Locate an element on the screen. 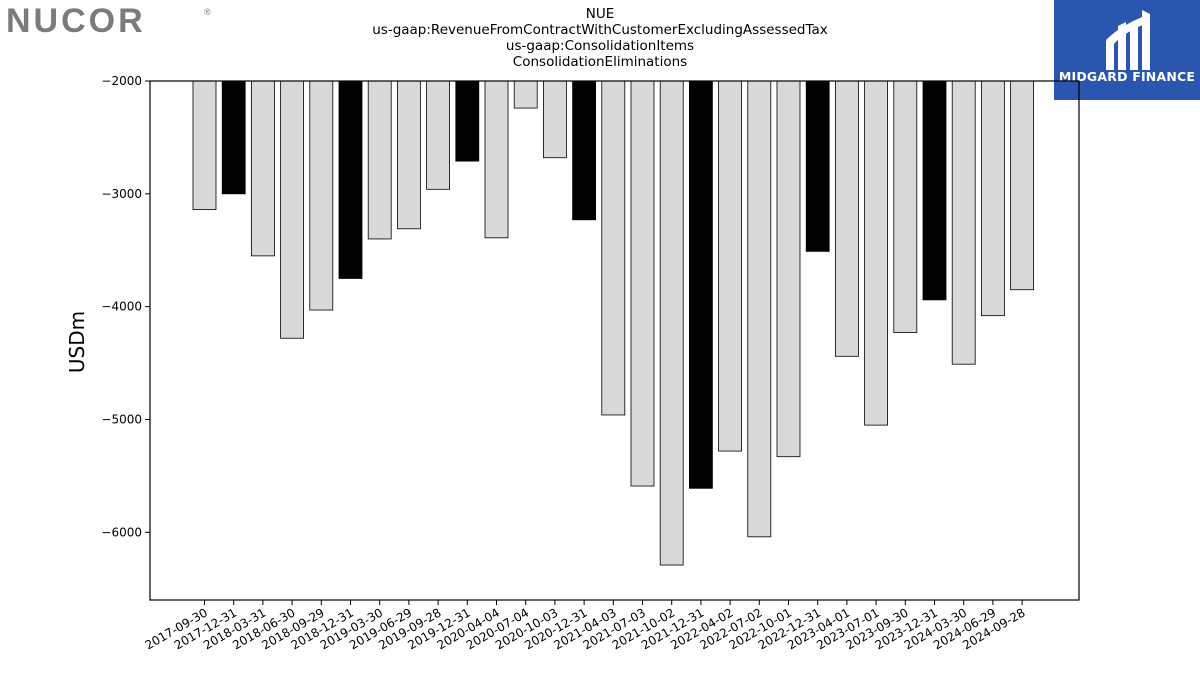 The image size is (1200, 675). y-tick-label: −4000 is located at coordinates (121, 307).